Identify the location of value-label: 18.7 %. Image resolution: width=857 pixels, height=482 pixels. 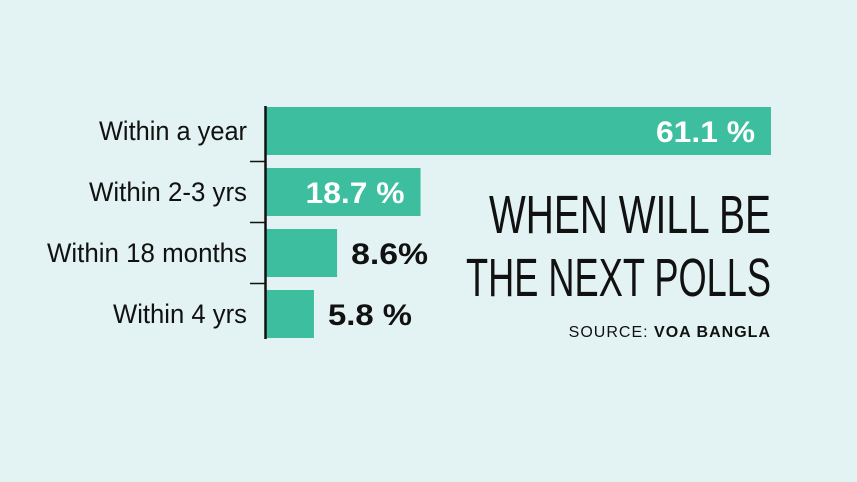
(355, 193).